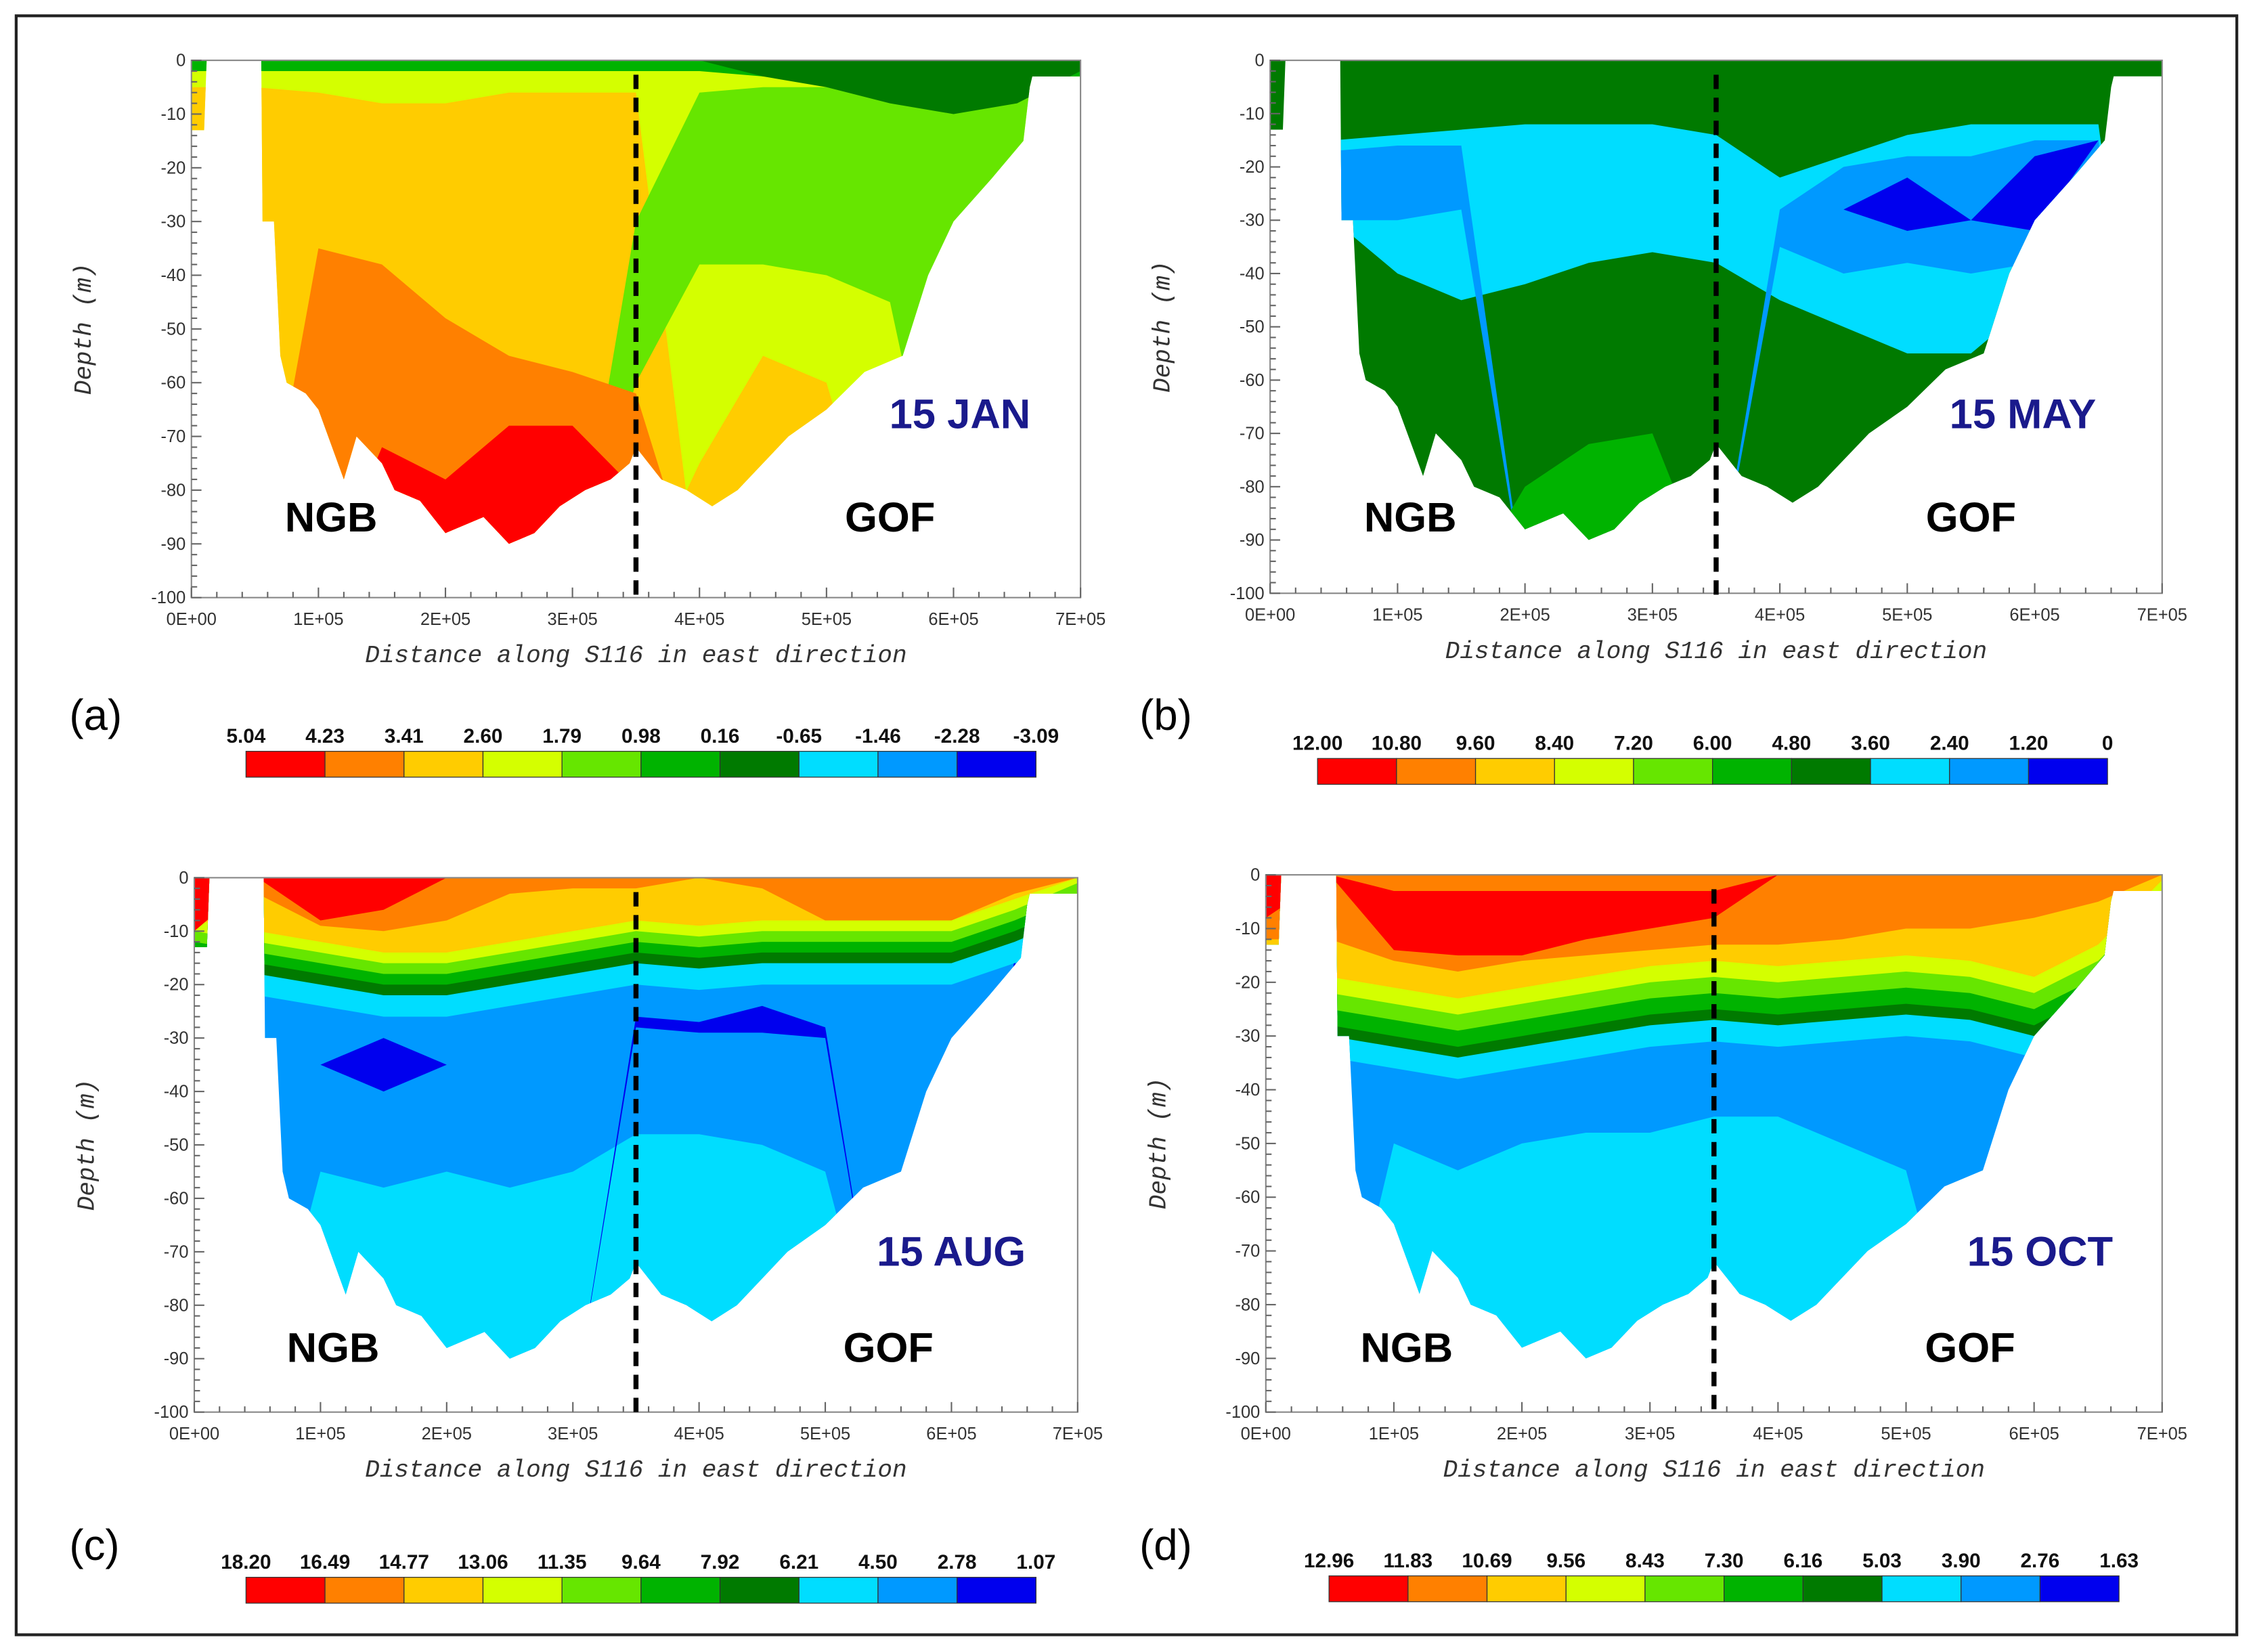  I want to click on colorbar-label: 13.06, so click(483, 1562).